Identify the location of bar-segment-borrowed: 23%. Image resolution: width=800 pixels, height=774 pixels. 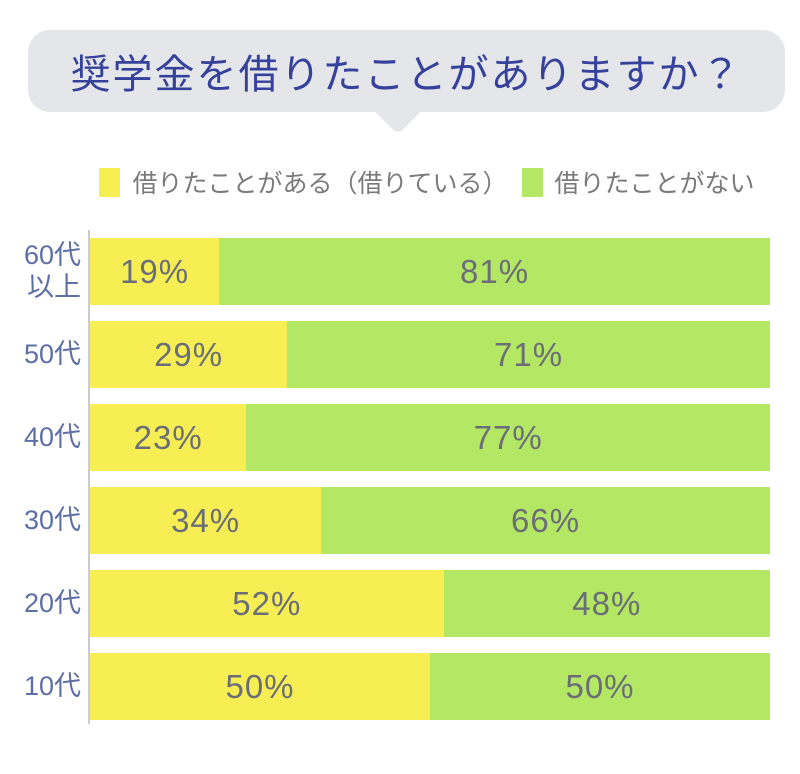
(168, 437).